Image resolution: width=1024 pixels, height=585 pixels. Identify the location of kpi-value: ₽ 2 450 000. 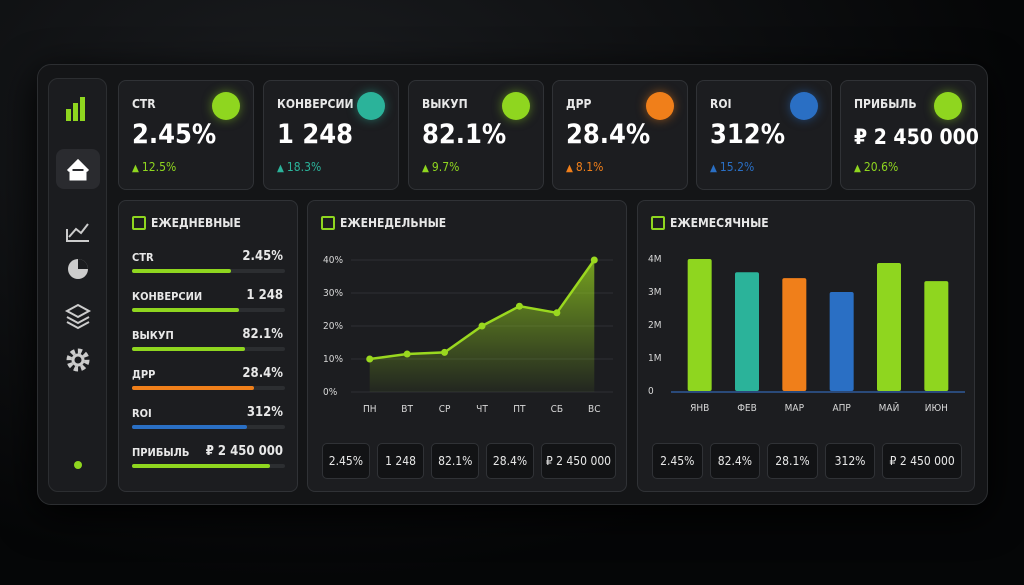
(916, 137).